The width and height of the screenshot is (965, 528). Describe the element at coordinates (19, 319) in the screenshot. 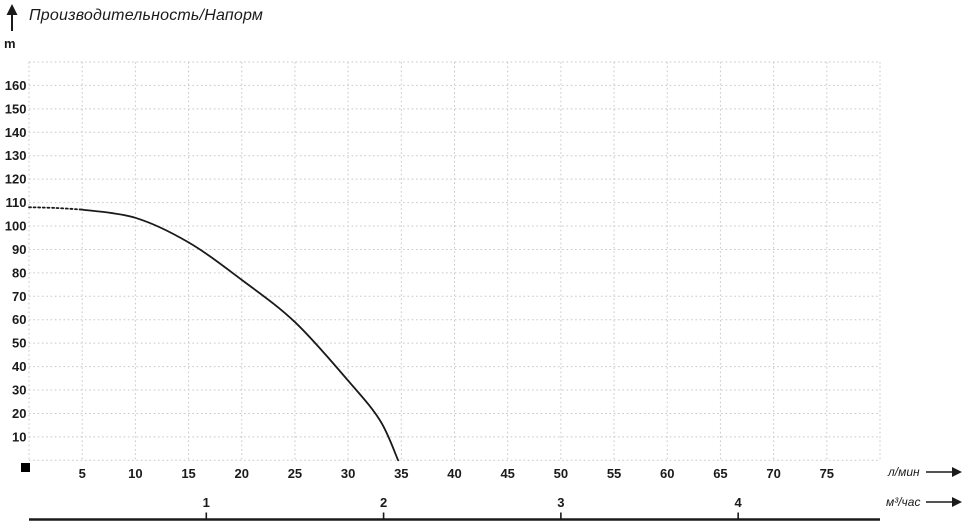

I see `y-tick-label: 60` at that location.